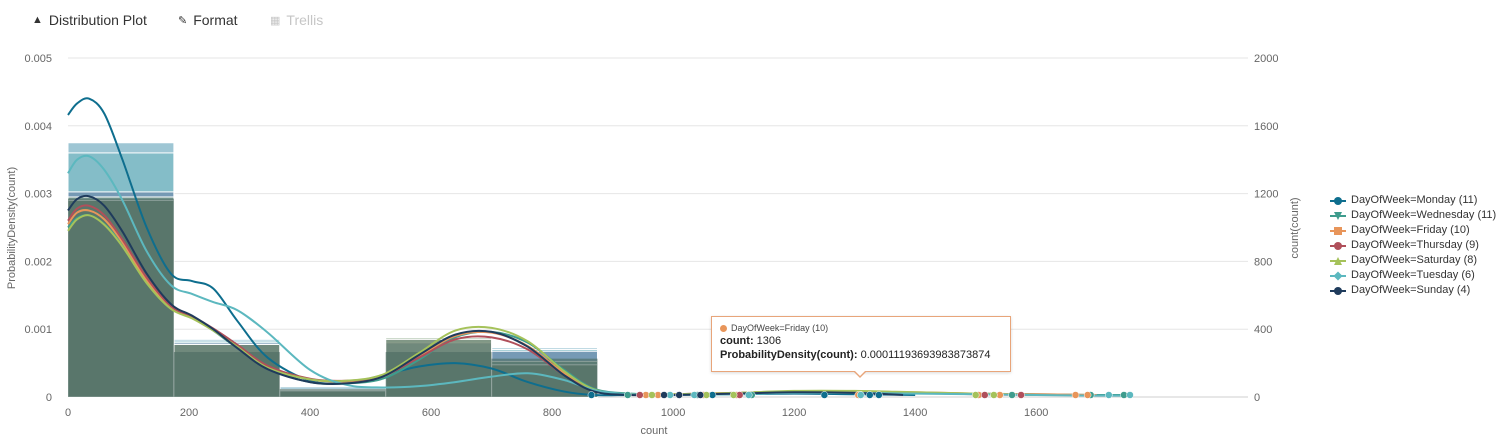  I want to click on y2-tick-label: 400, so click(1263, 330).